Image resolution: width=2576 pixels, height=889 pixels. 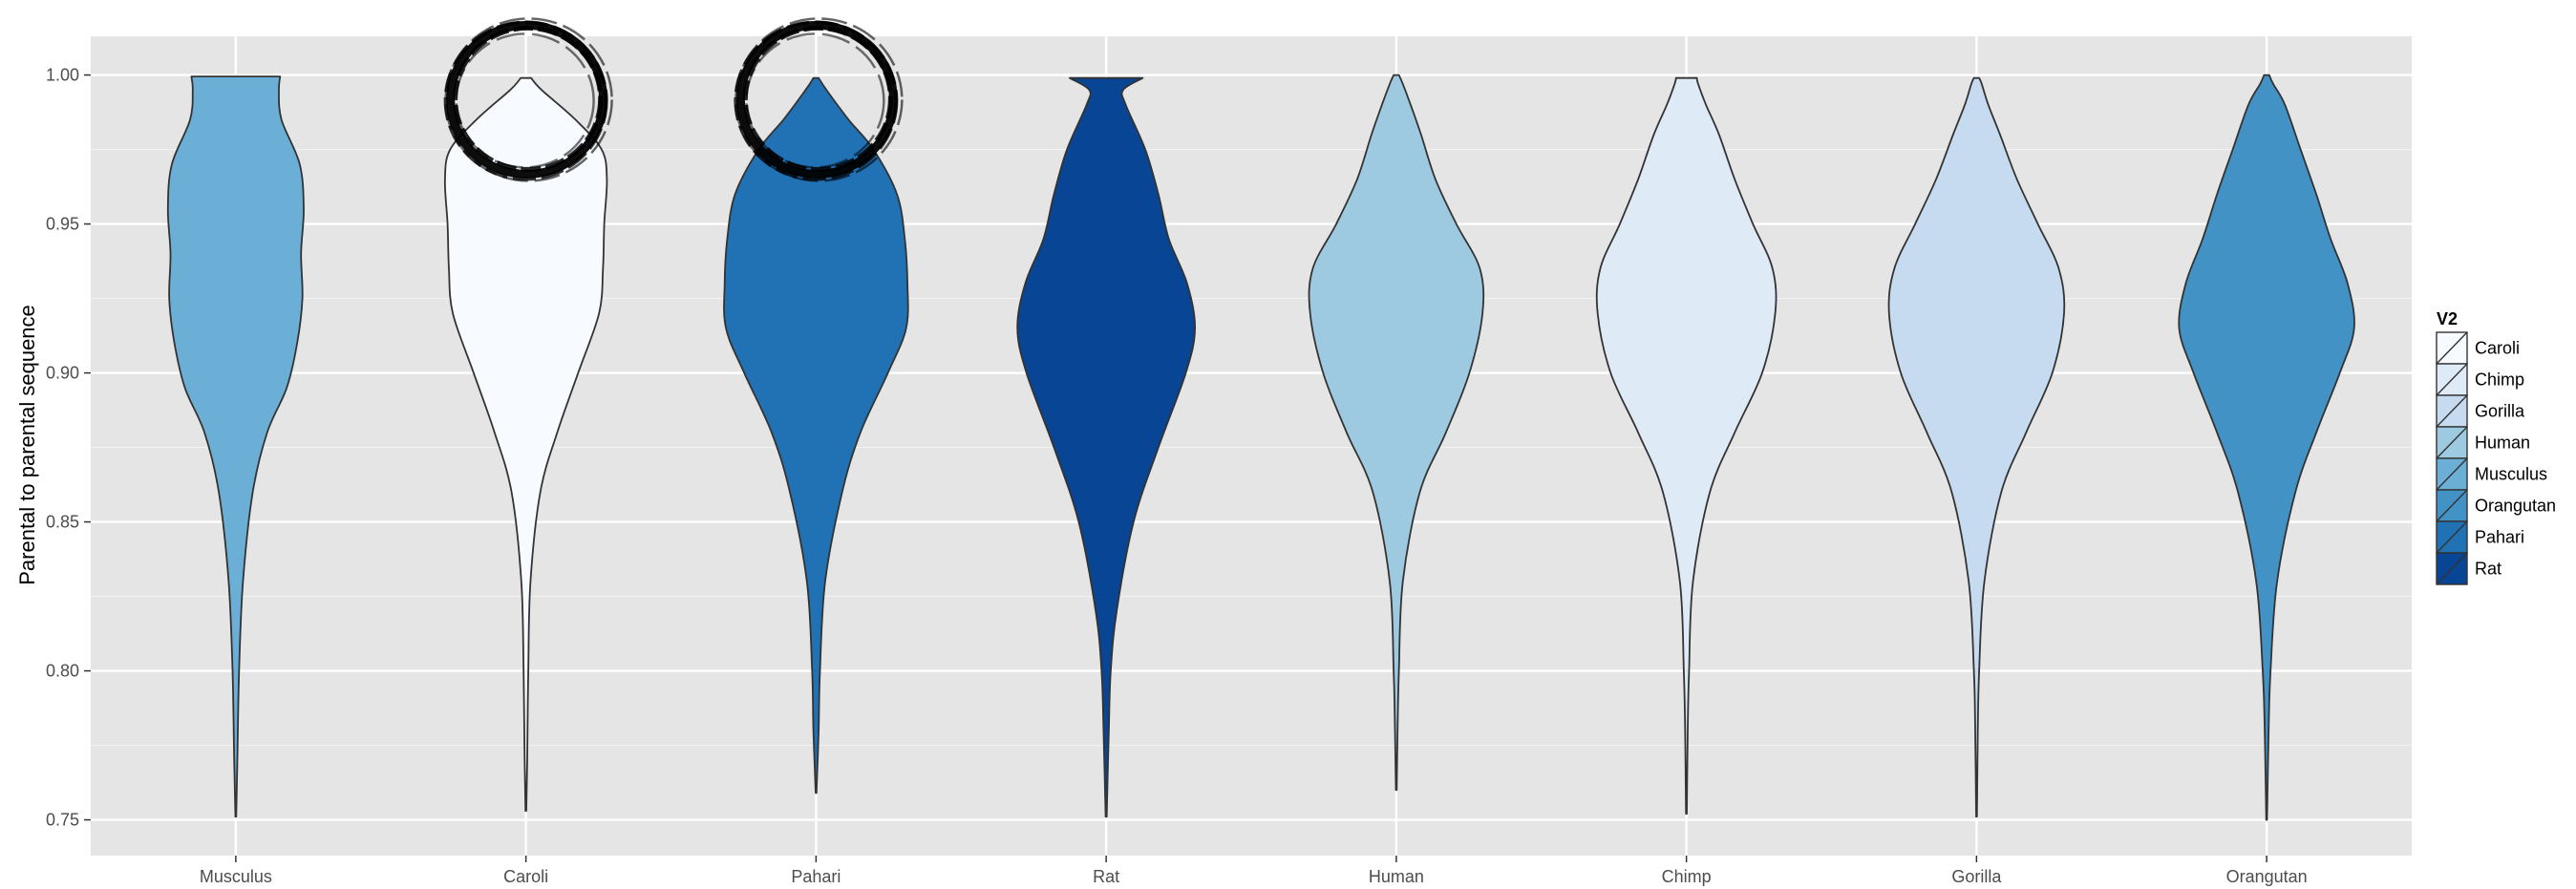 I want to click on y-tick-label: 0.80, so click(x=63, y=671).